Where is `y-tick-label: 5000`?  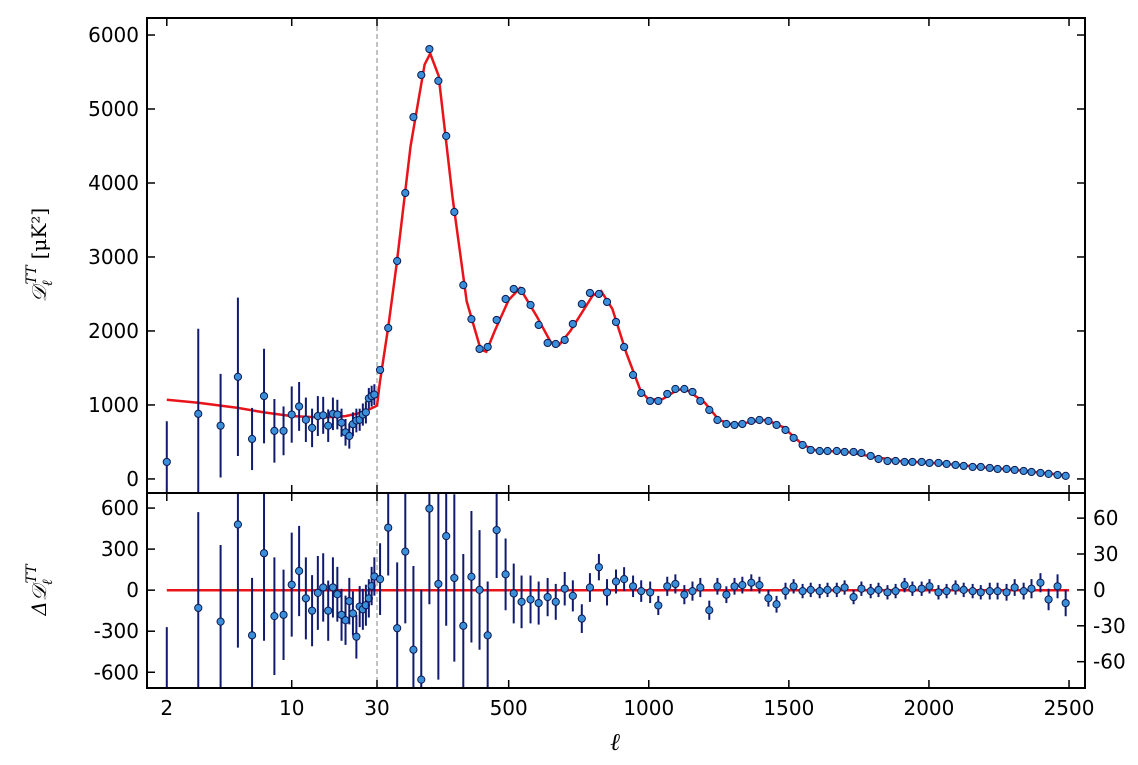
y-tick-label: 5000 is located at coordinates (113, 109).